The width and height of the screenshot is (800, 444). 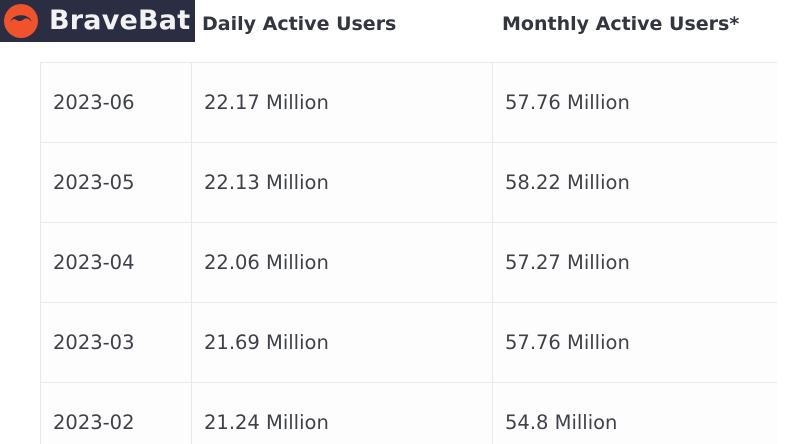 I want to click on daily-active-users-cell: 21.24 Million, so click(x=342, y=413).